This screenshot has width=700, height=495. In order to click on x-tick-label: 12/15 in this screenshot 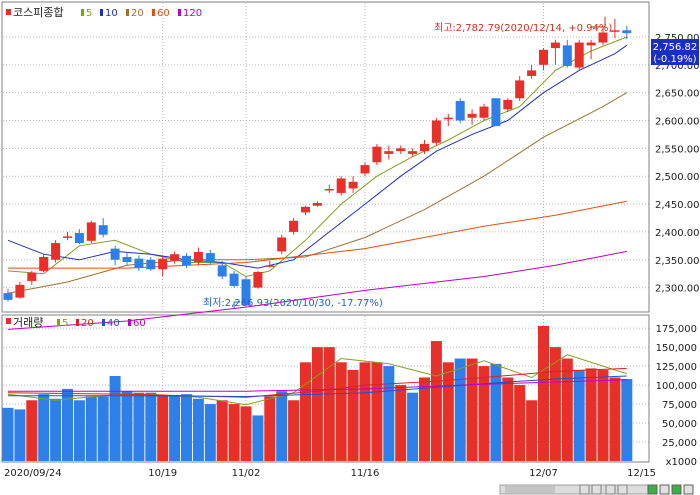, I will do `click(641, 473)`.